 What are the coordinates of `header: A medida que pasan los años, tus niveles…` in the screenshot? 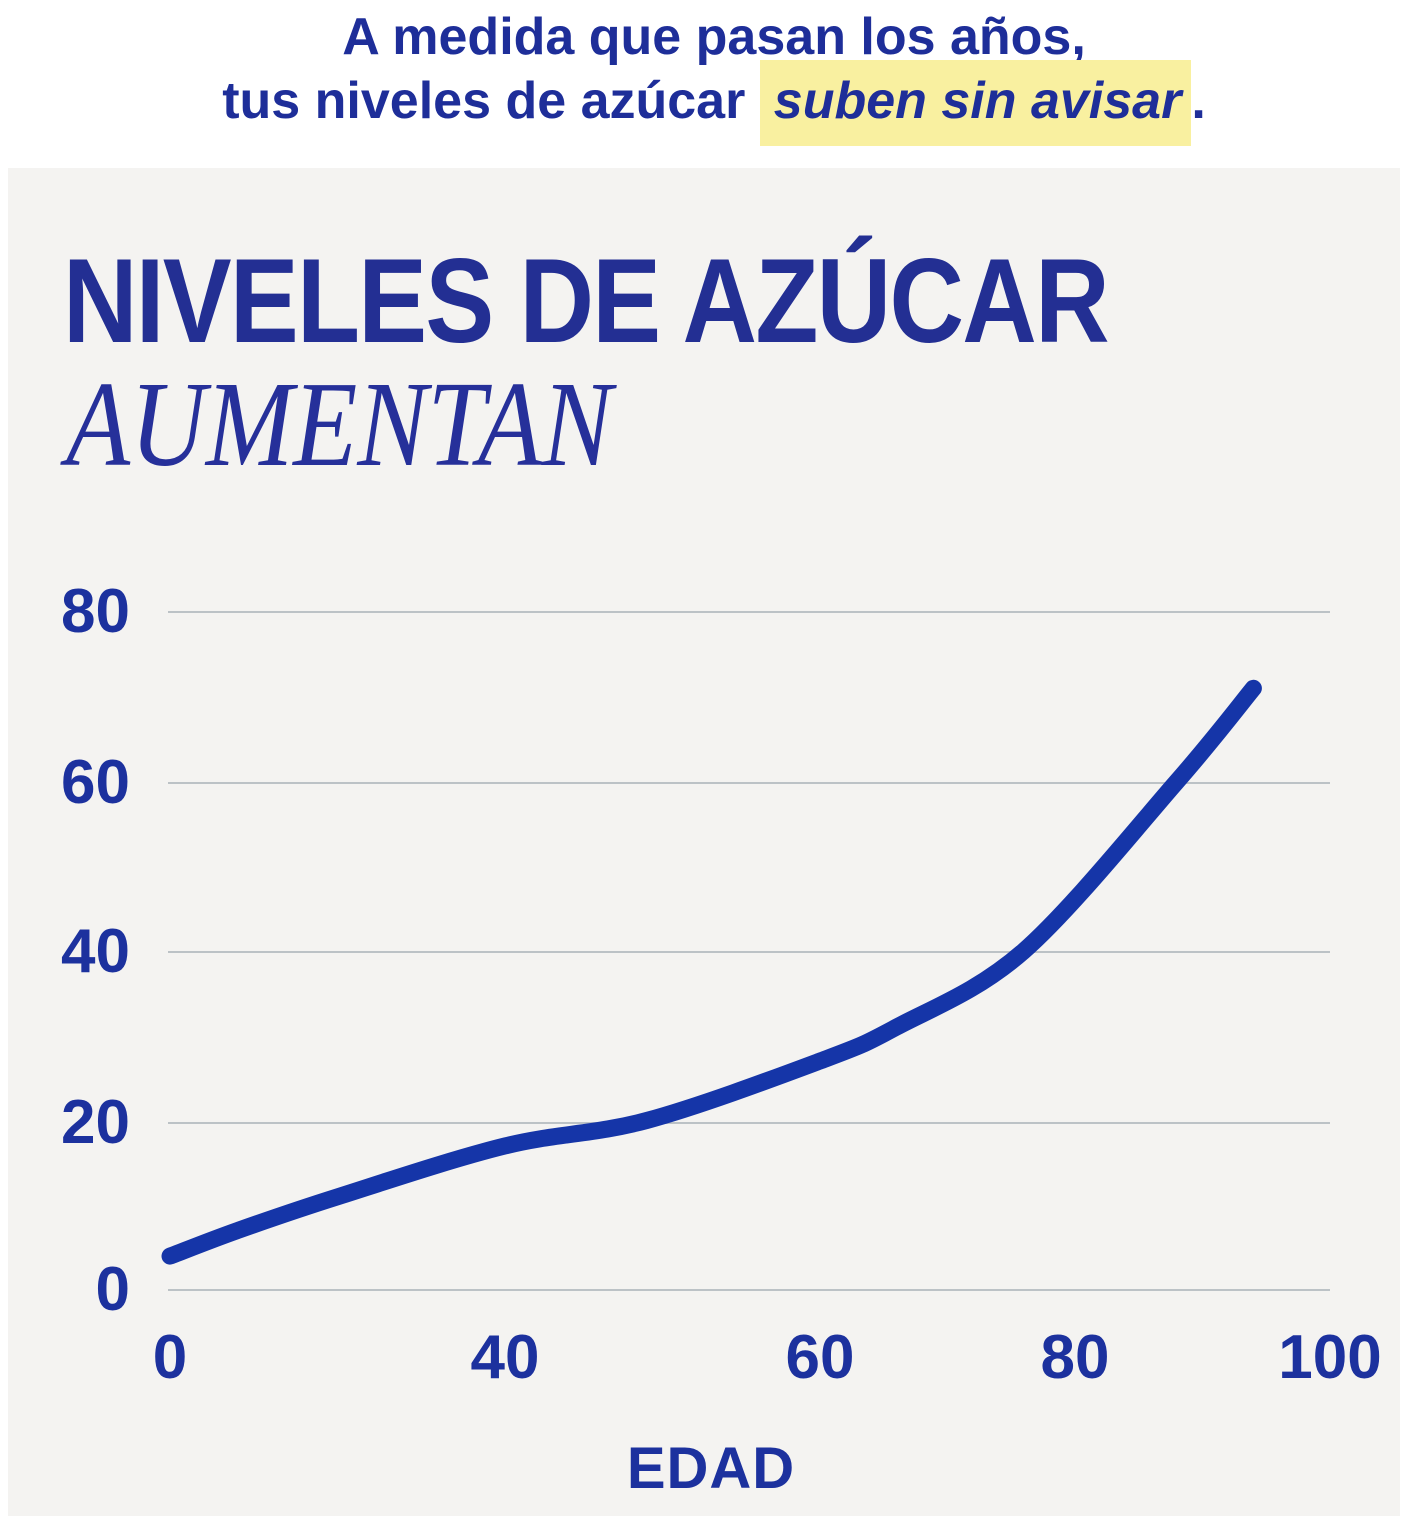 It's located at (714, 84).